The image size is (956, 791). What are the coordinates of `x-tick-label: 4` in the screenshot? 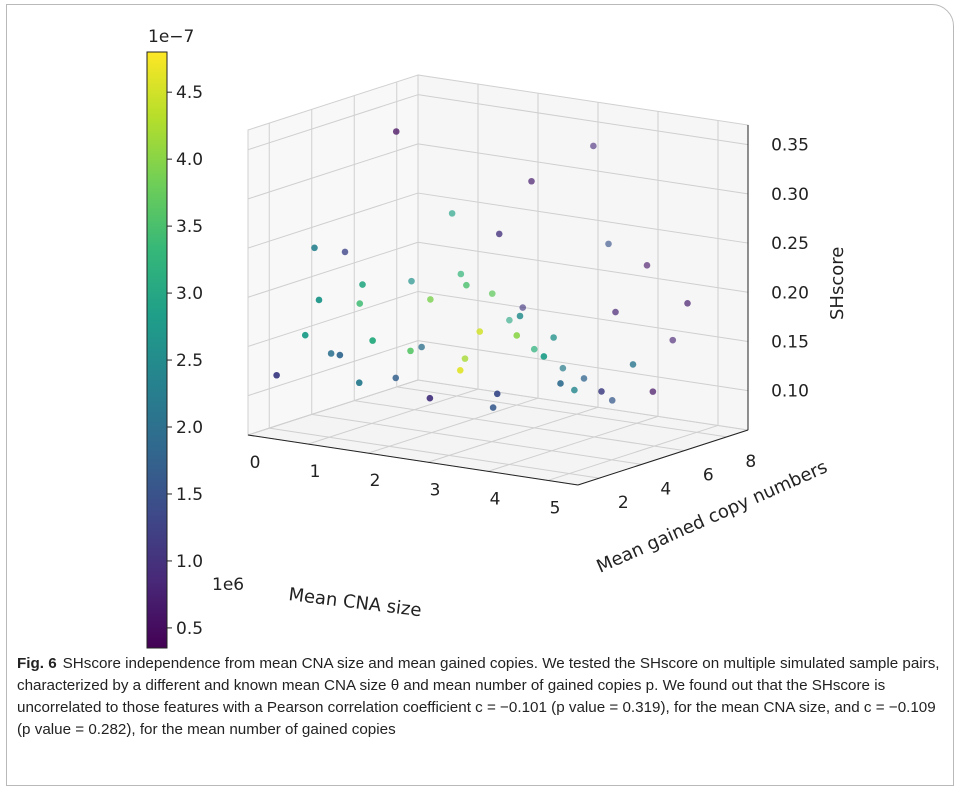 It's located at (495, 499).